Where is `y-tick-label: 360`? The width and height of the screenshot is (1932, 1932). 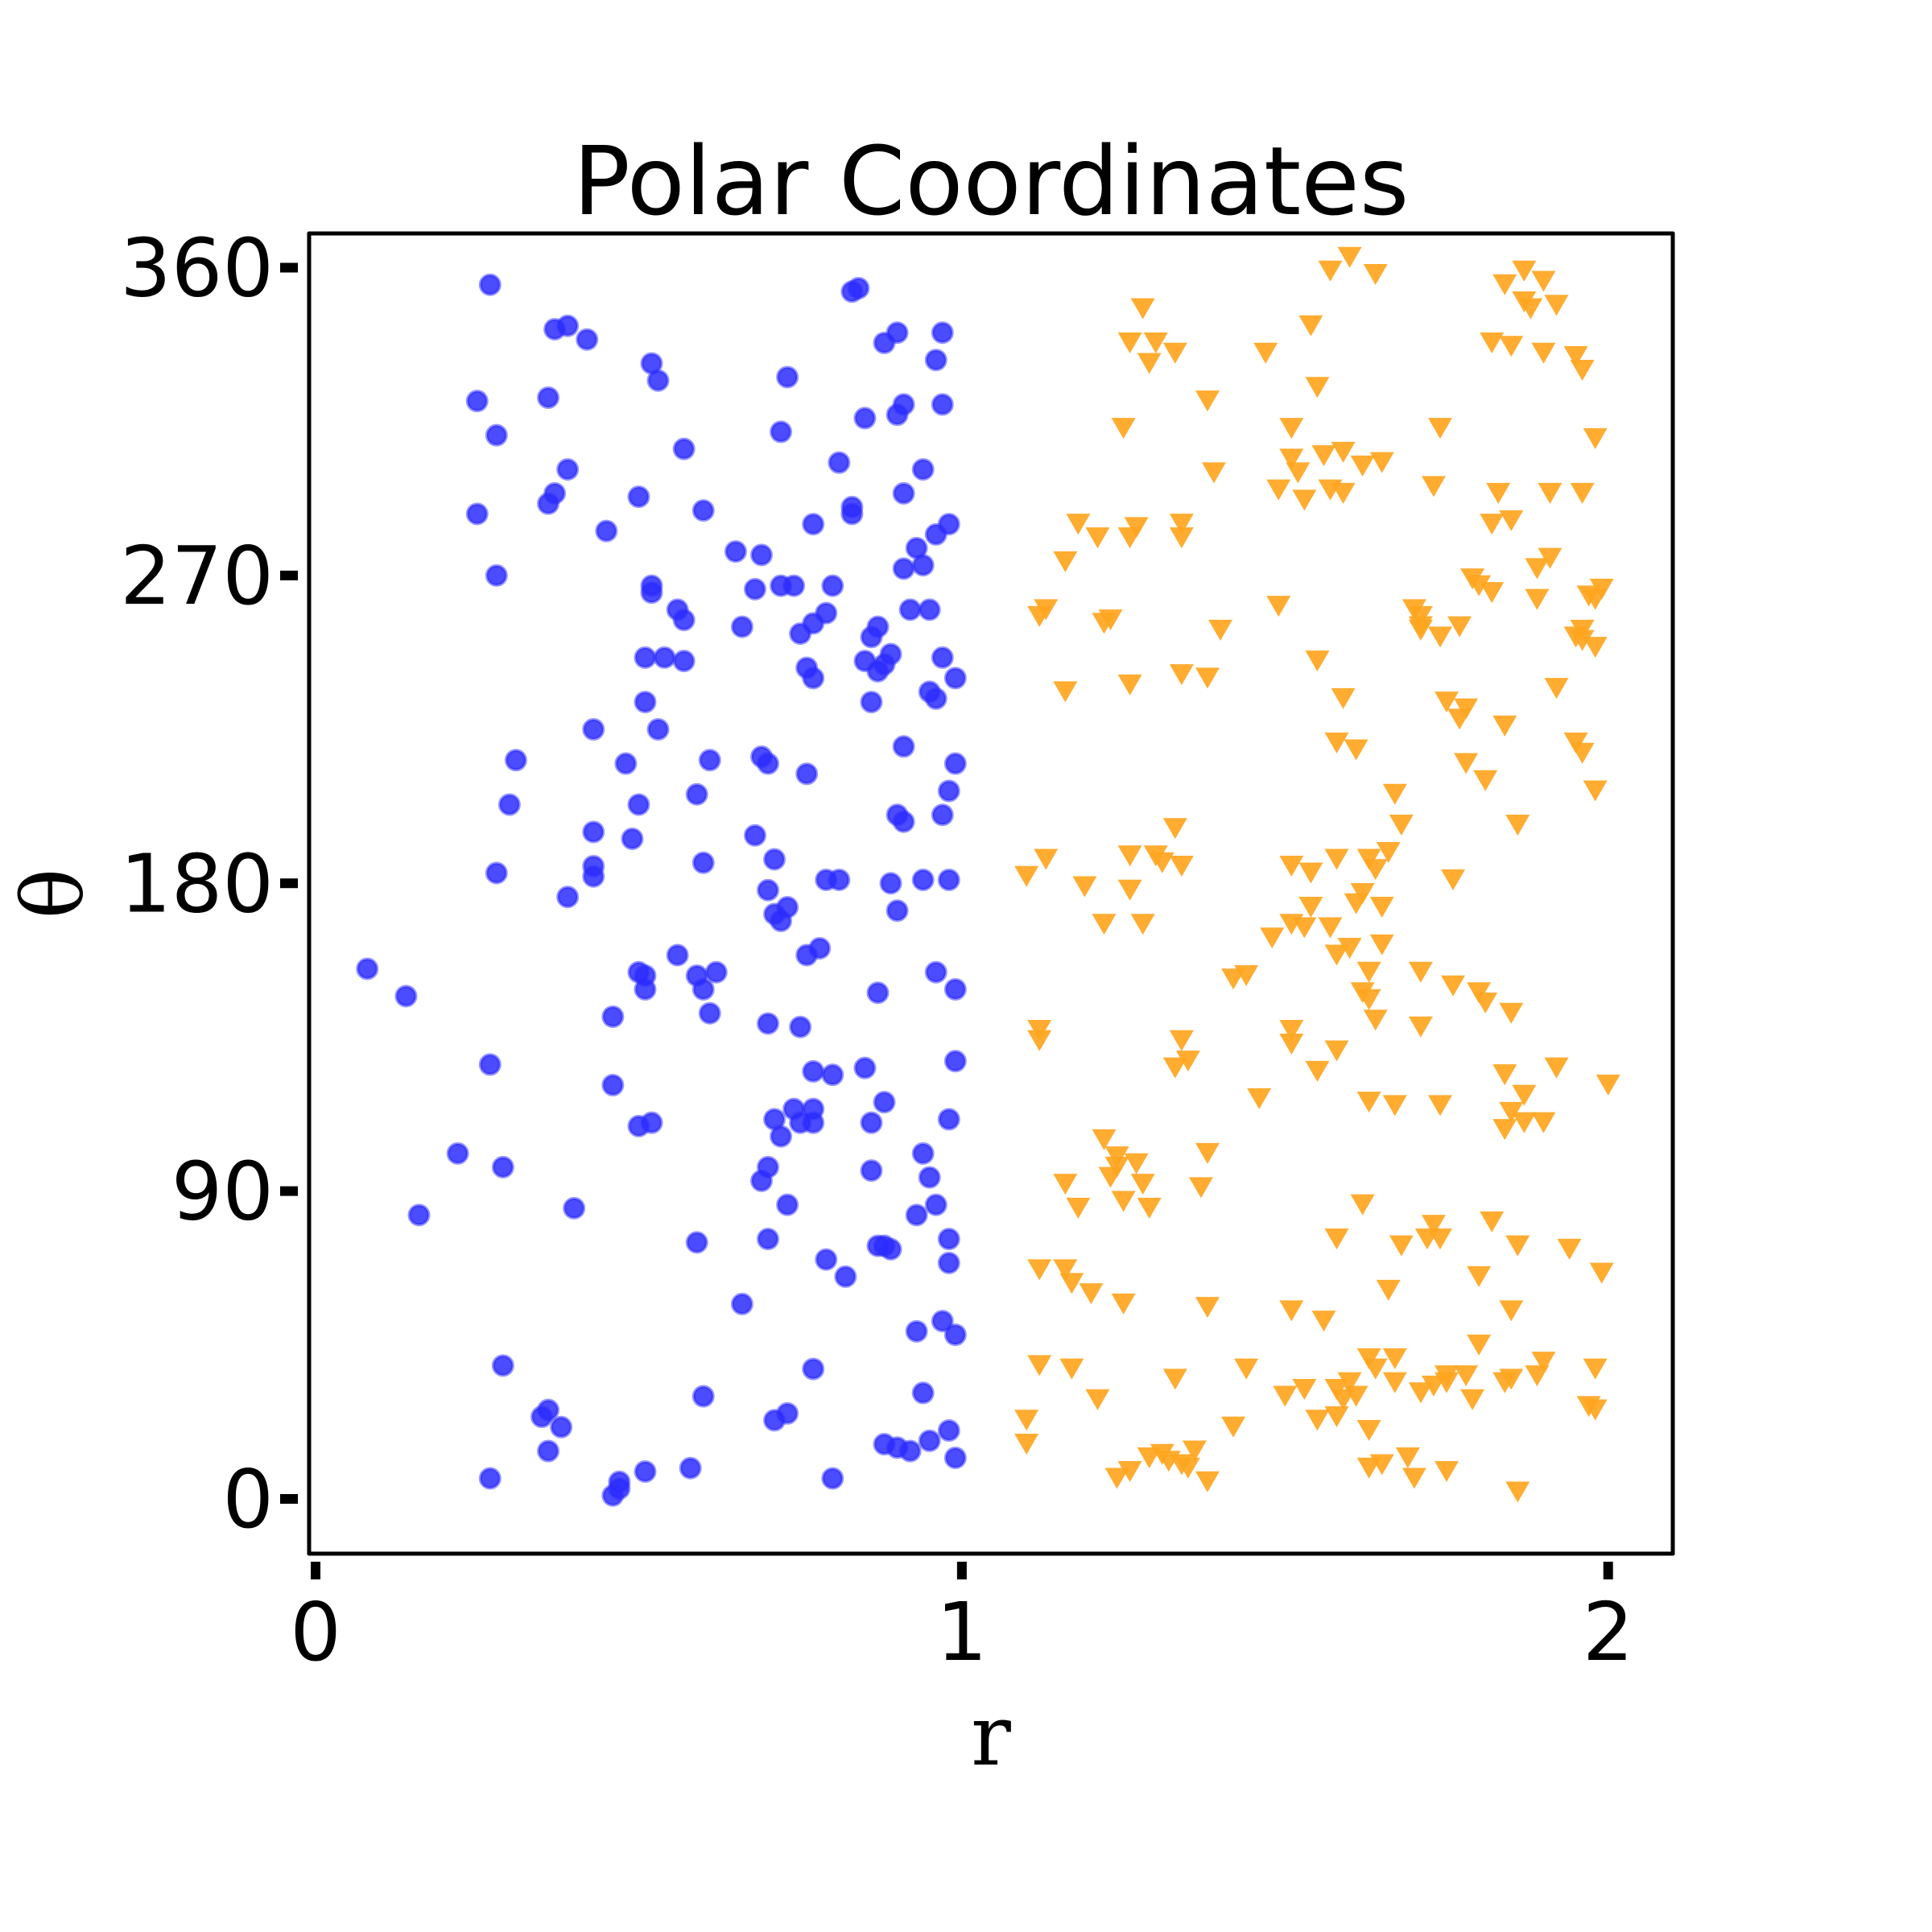 y-tick-label: 360 is located at coordinates (197, 268).